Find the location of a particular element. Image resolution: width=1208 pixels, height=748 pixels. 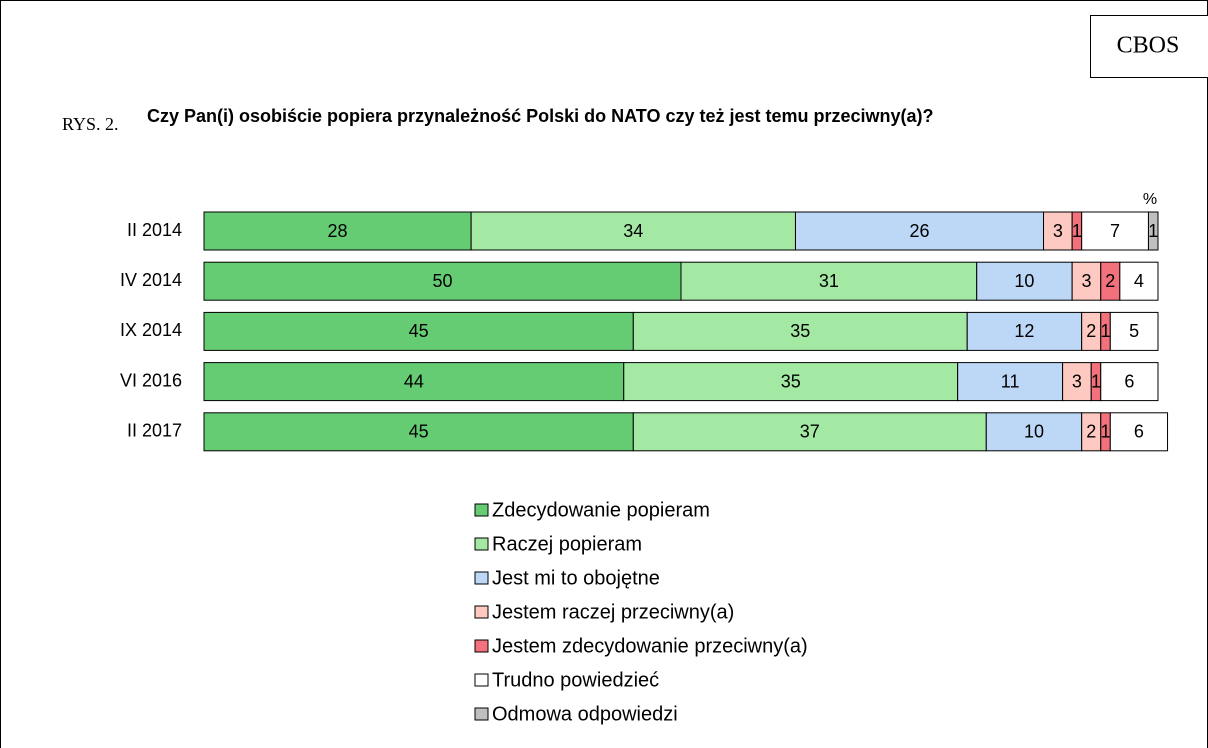

y-tick-label: IX 2014 is located at coordinates (151, 330).